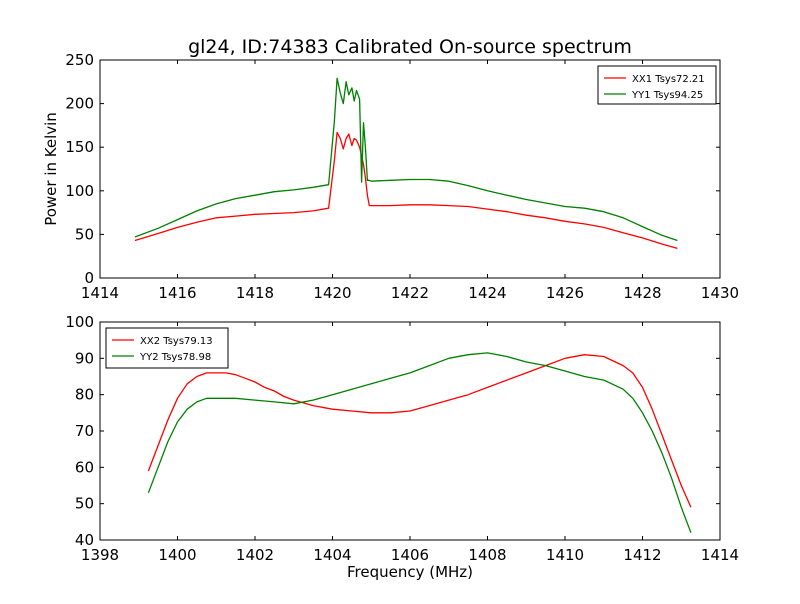 This screenshot has height=604, width=800. Describe the element at coordinates (177, 293) in the screenshot. I see `x-tick-label: 1416` at that location.